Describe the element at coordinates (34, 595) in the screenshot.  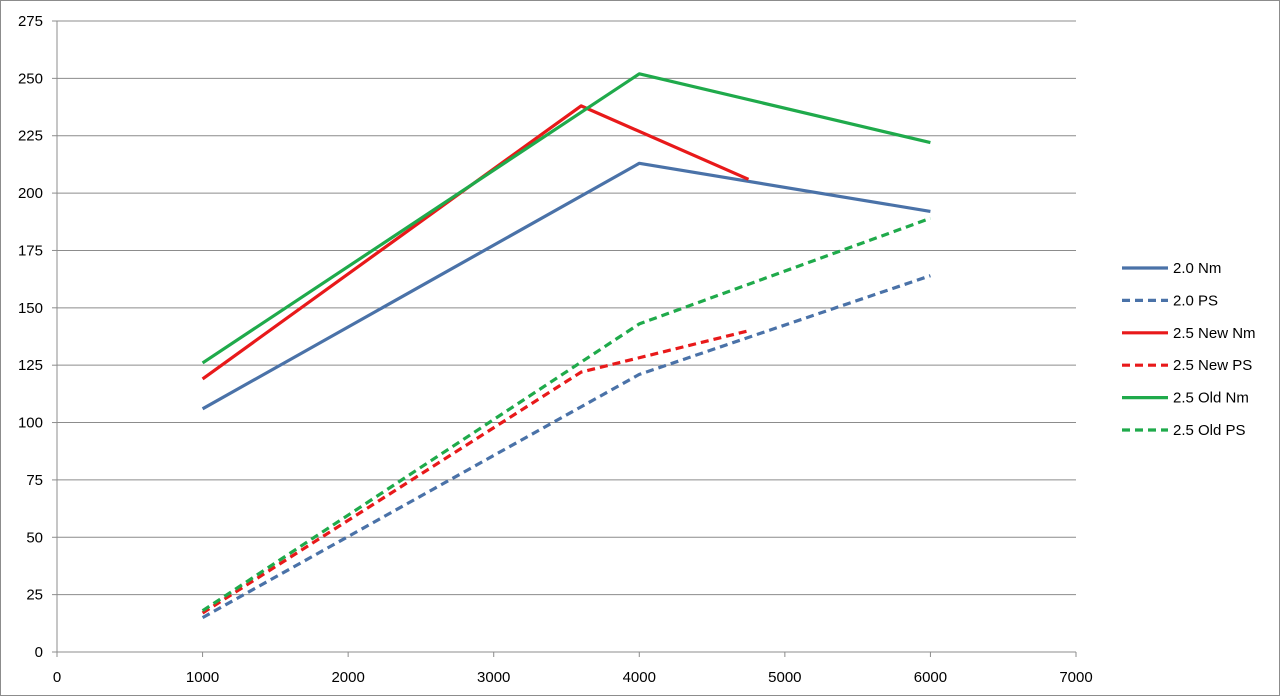
I see `y-tick-label: 25` at that location.